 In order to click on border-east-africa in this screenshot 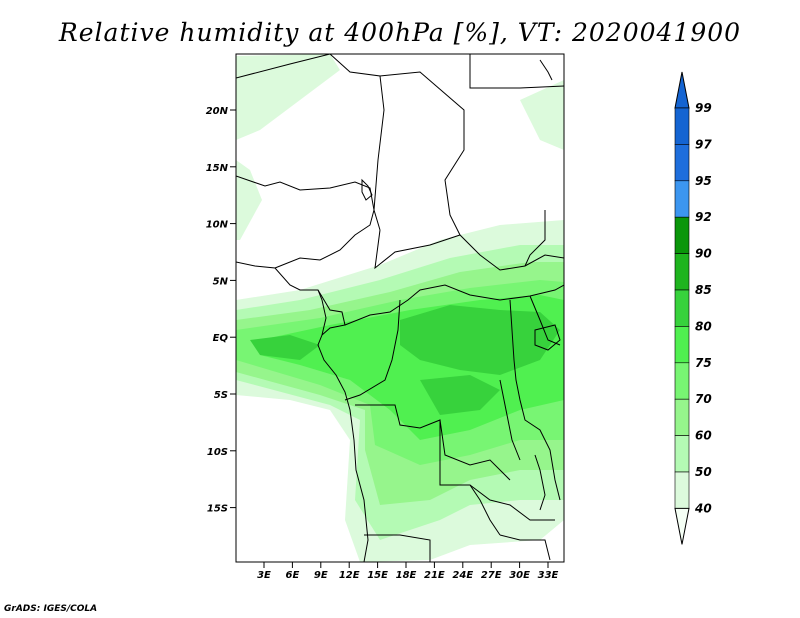, I will do `click(535, 400)`.